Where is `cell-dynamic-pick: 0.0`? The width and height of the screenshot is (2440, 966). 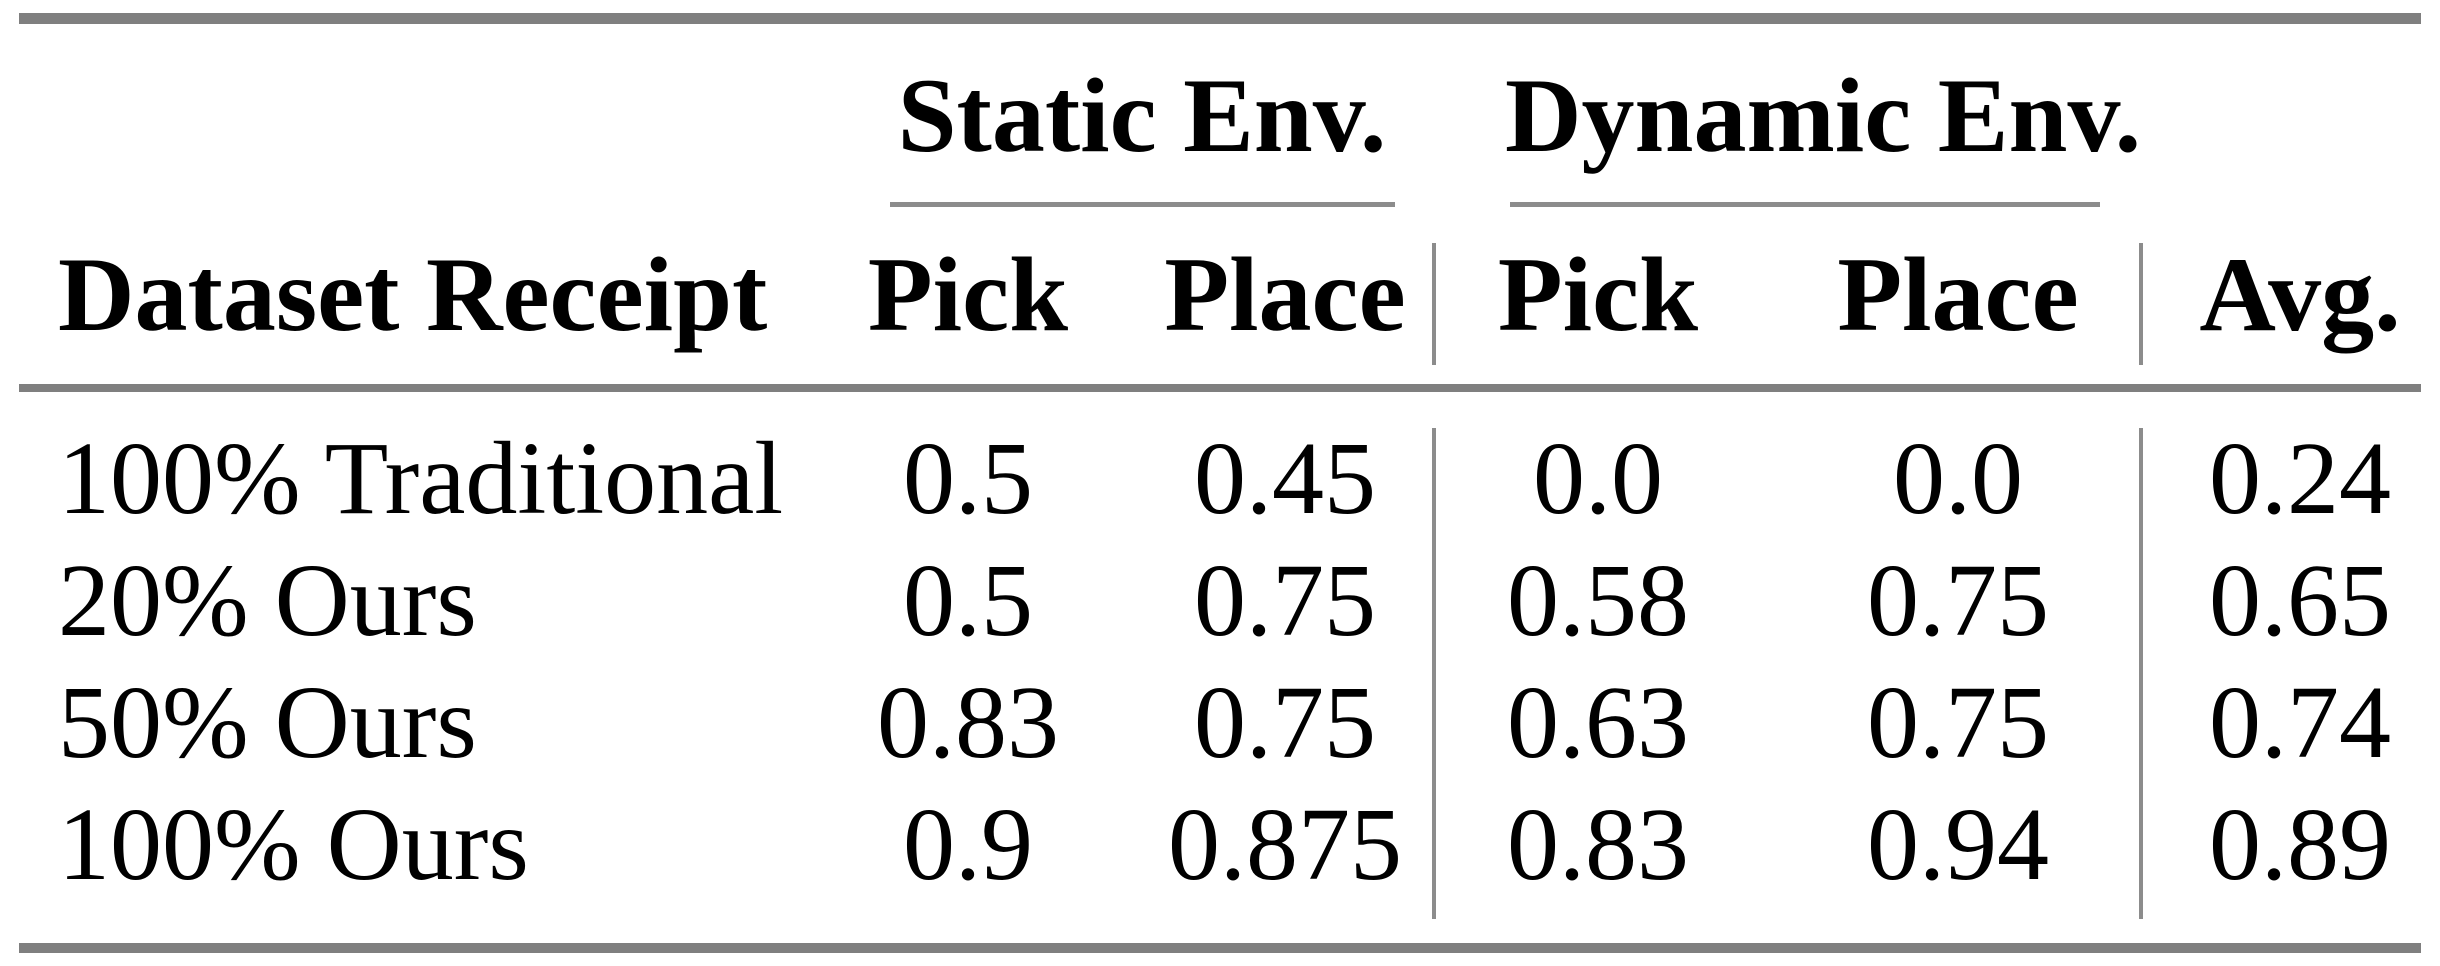 cell-dynamic-pick: 0.0 is located at coordinates (1598, 478).